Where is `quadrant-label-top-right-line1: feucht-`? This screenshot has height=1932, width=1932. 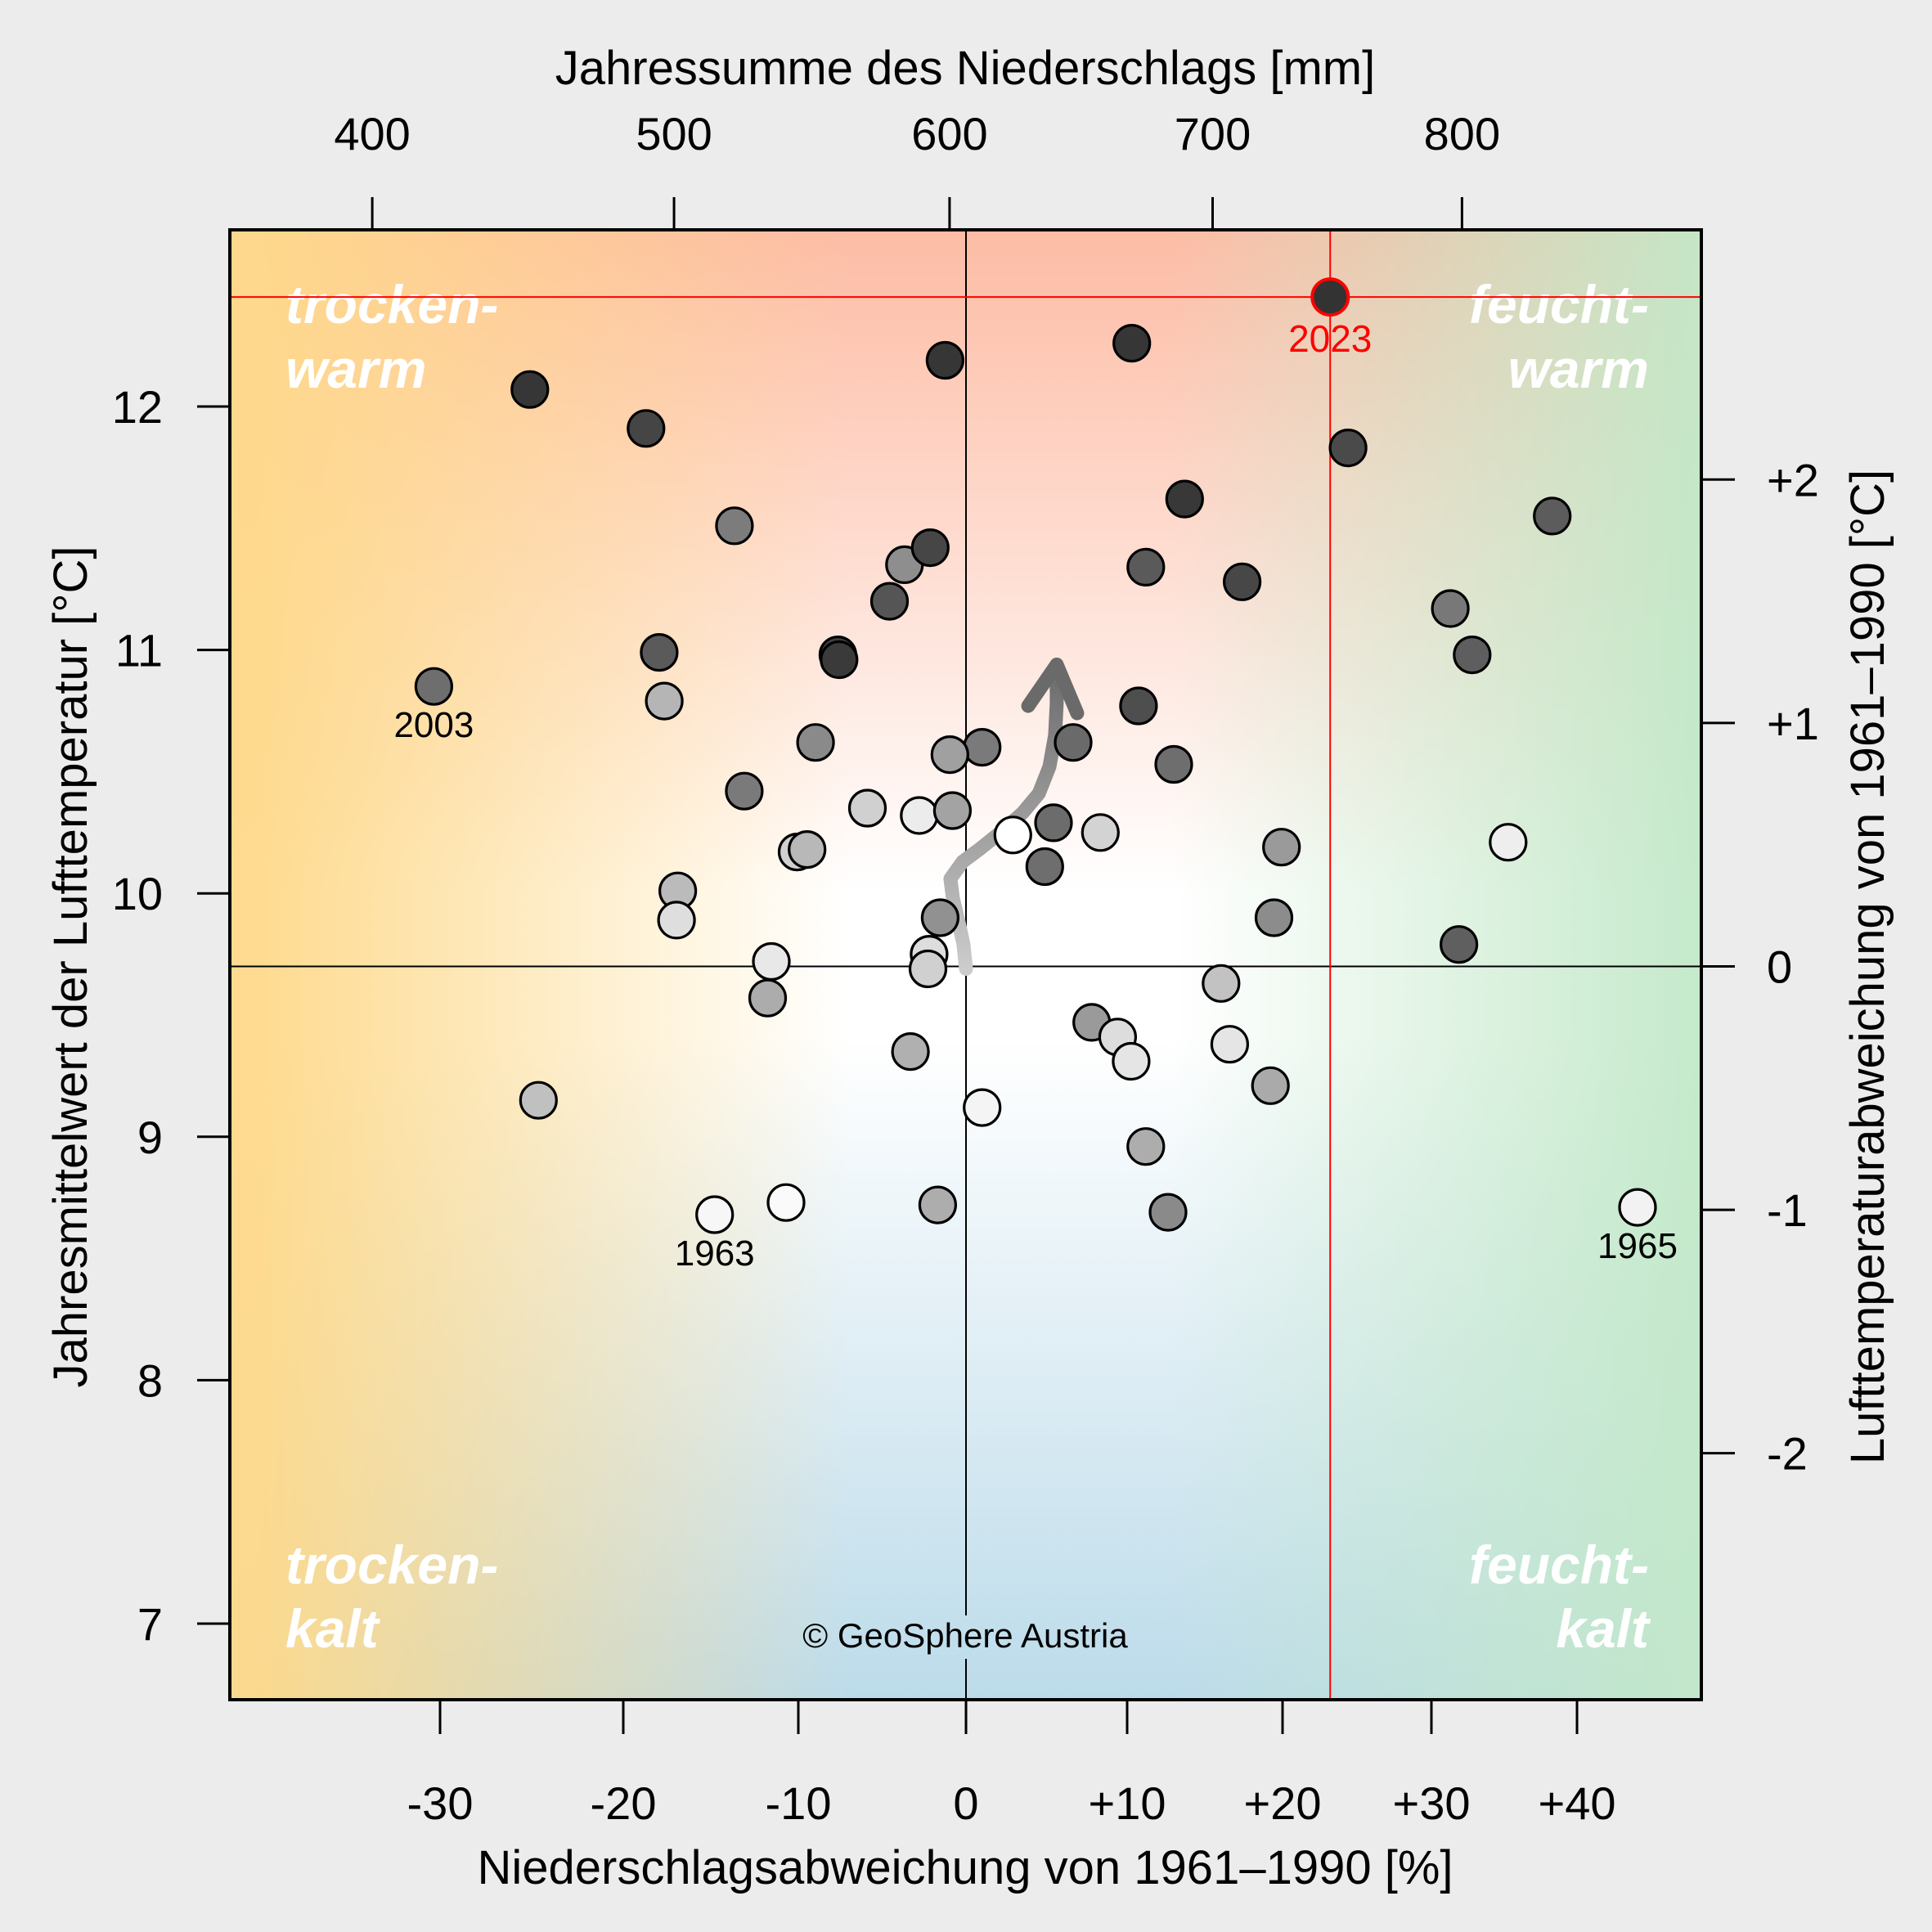 quadrant-label-top-right-line1: feucht- is located at coordinates (1559, 305).